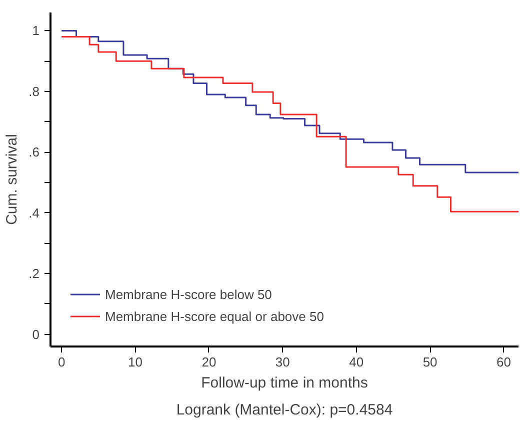  Describe the element at coordinates (34, 152) in the screenshot. I see `y-tick-label: .6` at that location.